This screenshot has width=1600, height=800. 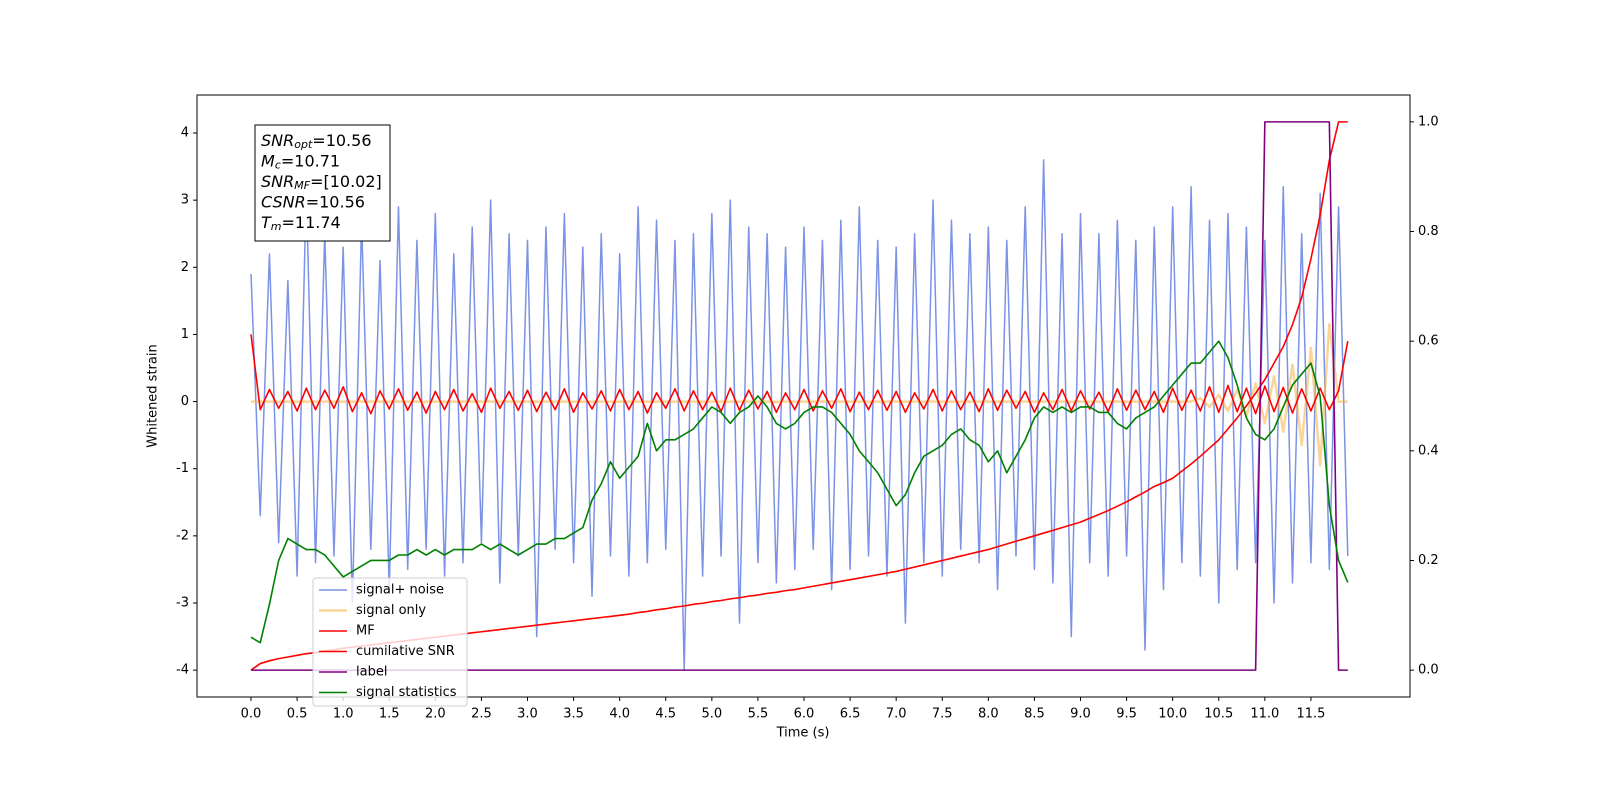 I want to click on y2-tick-label: 0.8, so click(x=1428, y=231).